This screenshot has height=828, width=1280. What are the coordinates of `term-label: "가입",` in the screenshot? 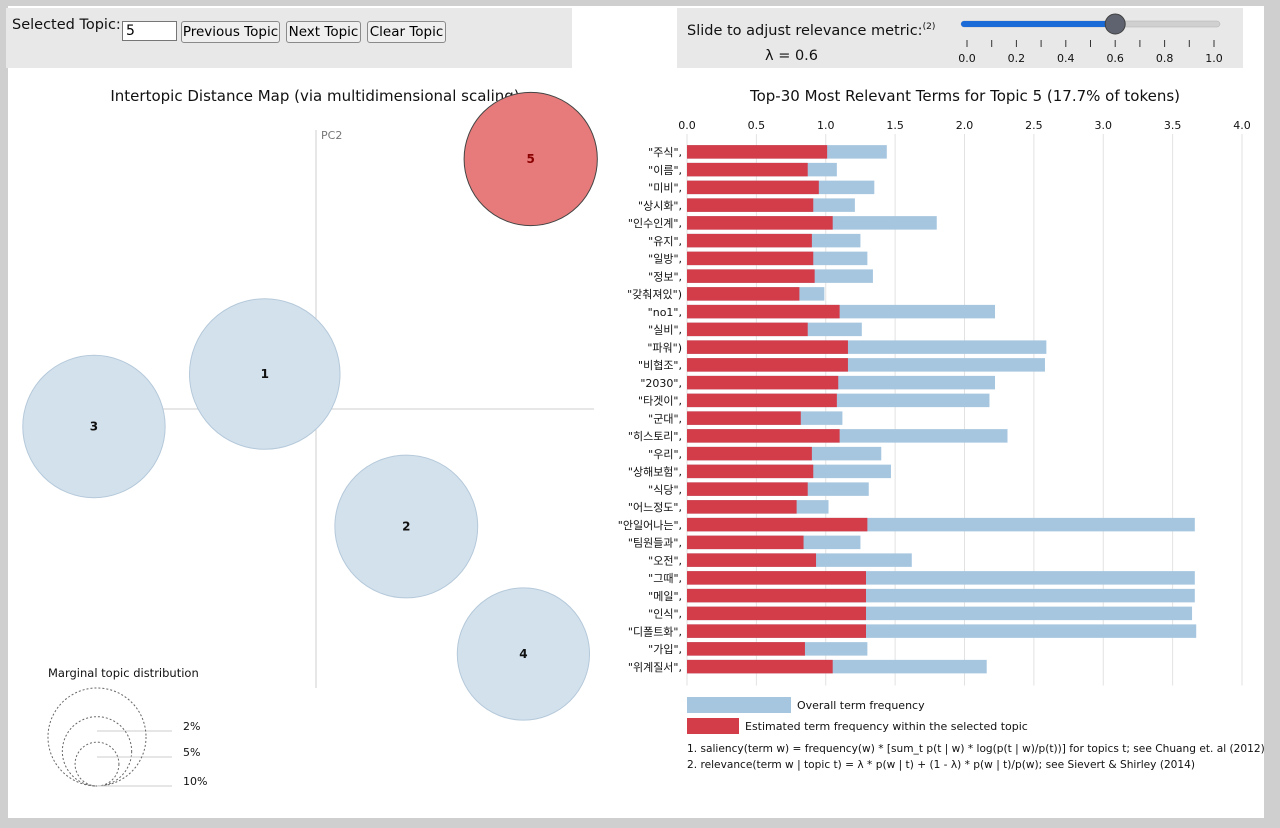 It's located at (665, 649).